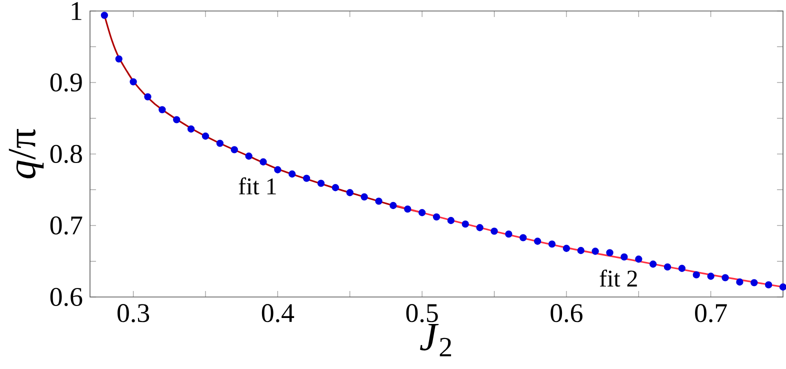  What do you see at coordinates (66, 82) in the screenshot?
I see `y-tick-label: 0.9` at bounding box center [66, 82].